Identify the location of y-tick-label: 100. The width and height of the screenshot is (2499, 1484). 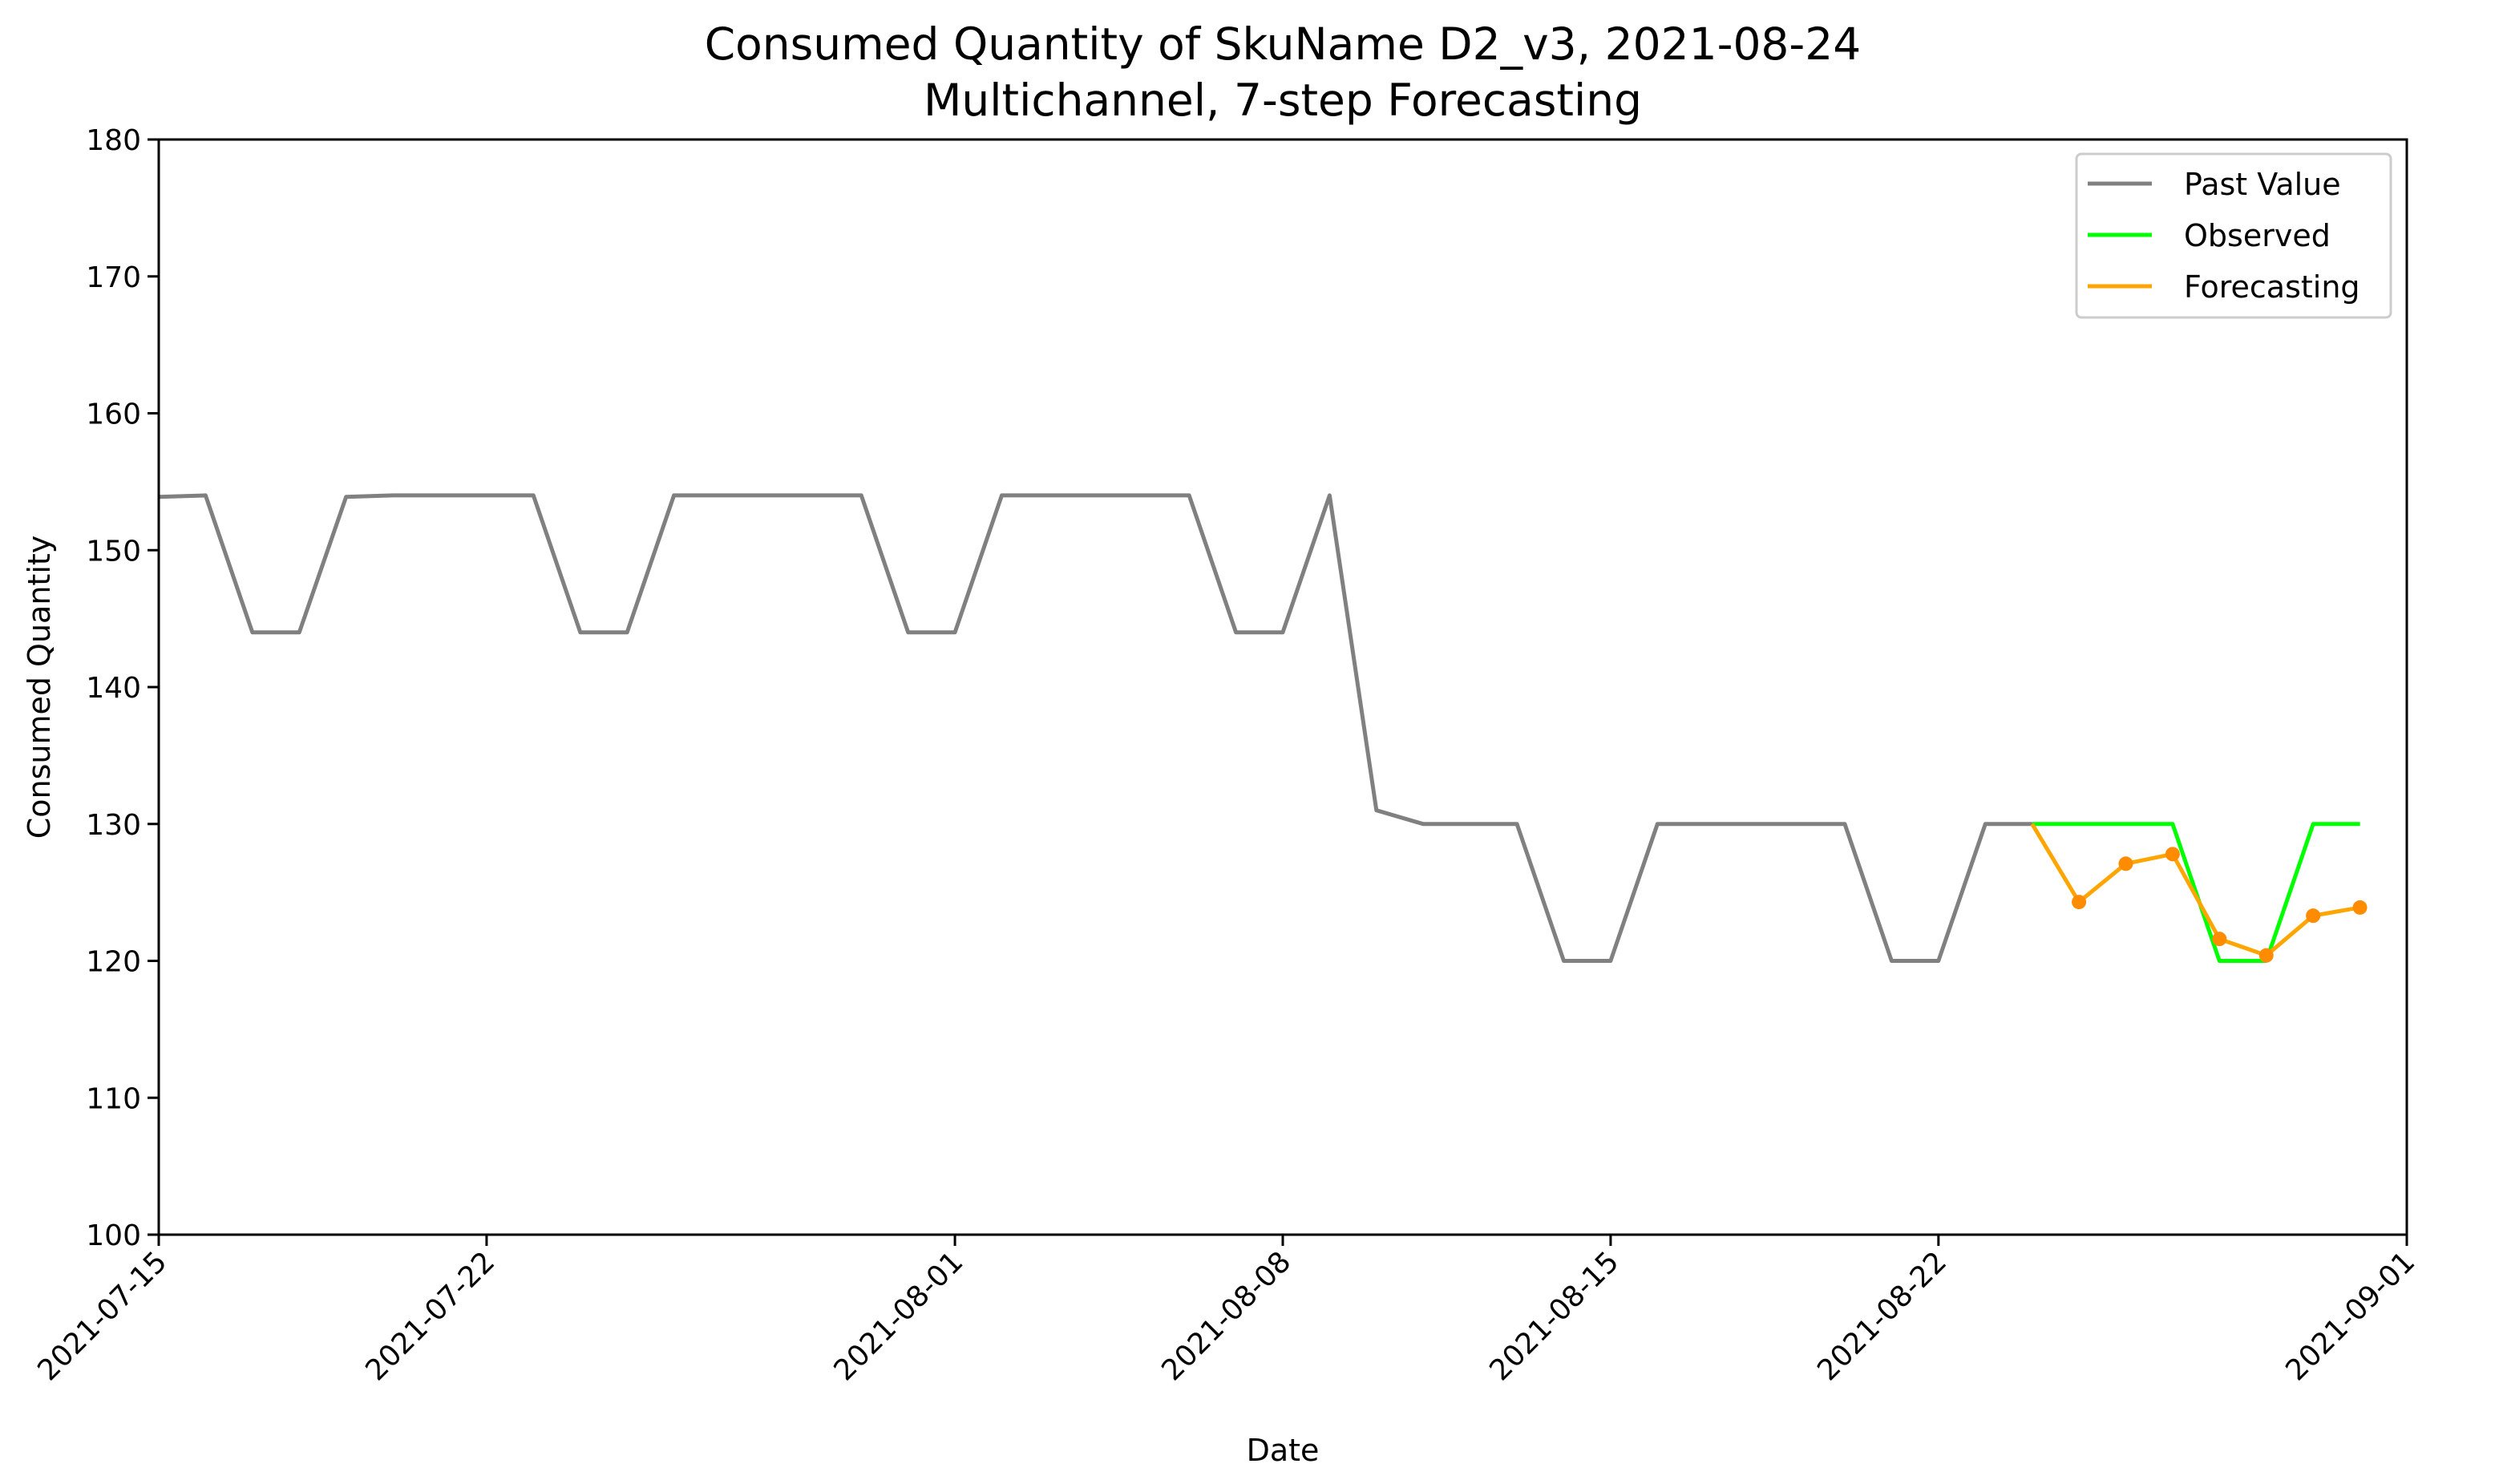
(114, 1236).